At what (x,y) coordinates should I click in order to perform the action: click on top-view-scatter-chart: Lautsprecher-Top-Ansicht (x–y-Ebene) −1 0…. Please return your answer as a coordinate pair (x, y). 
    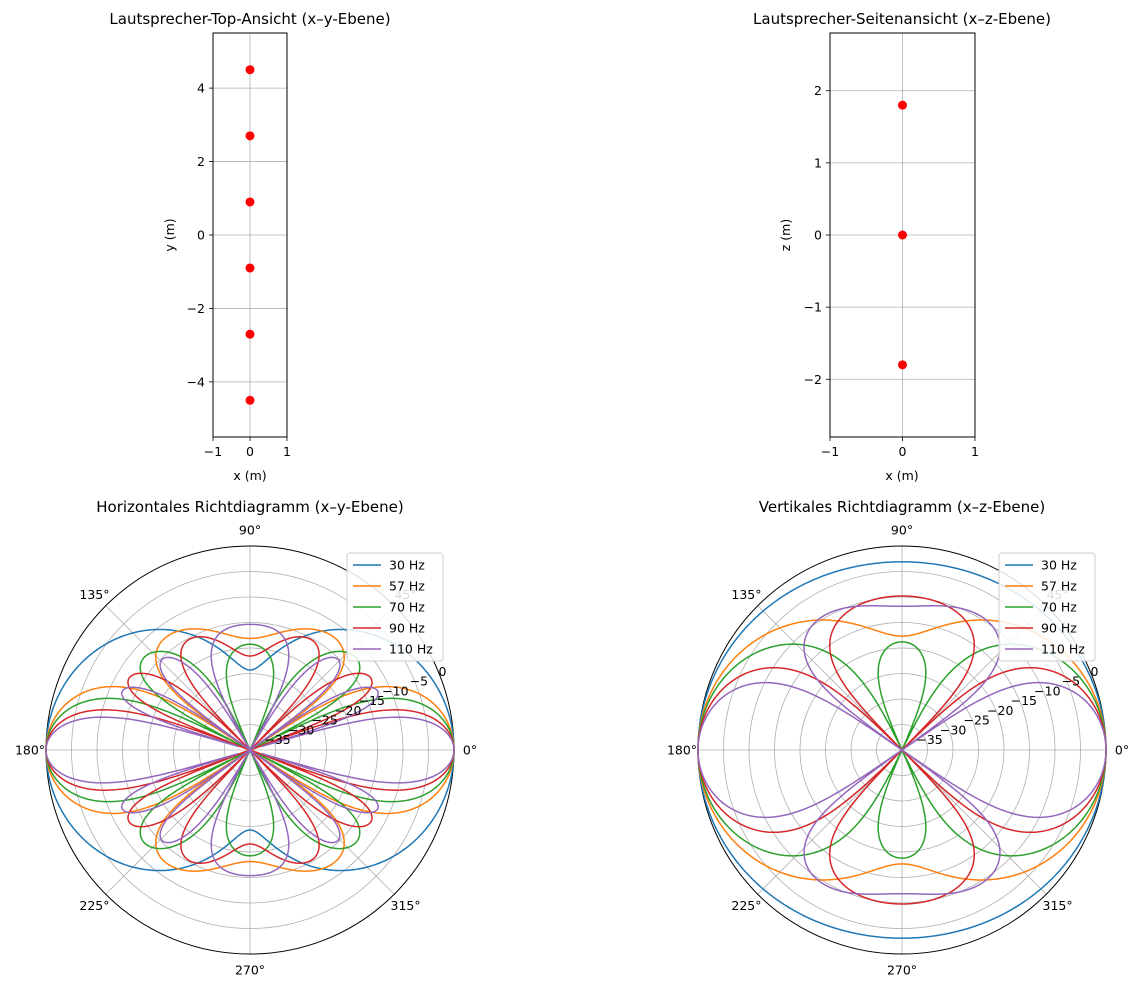
    Looking at the image, I should click on (249, 246).